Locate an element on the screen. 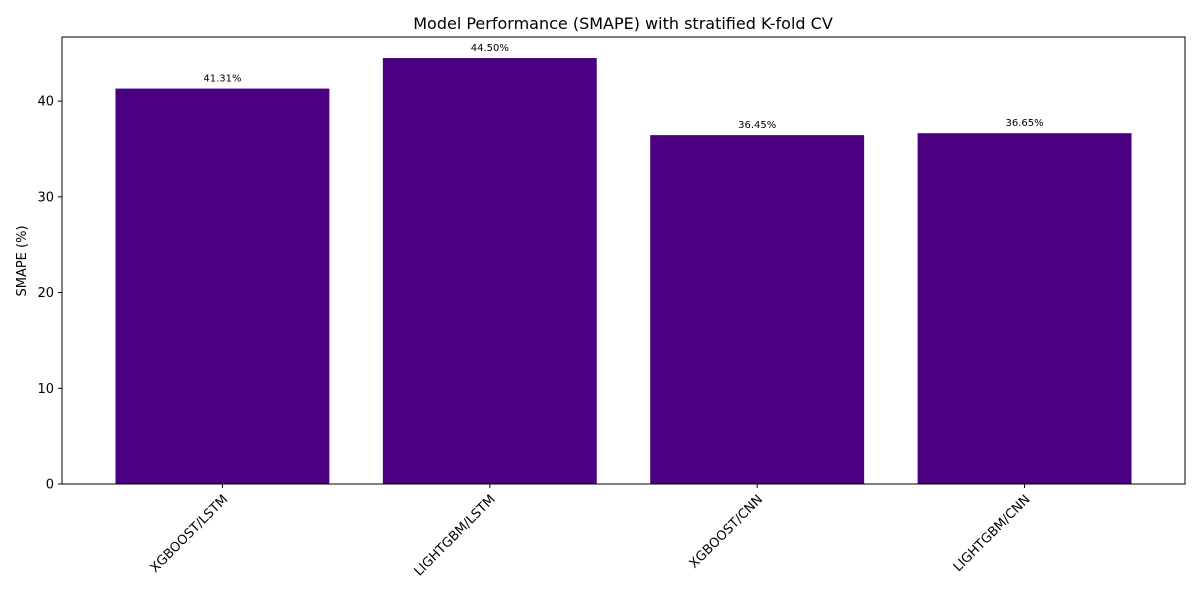 The width and height of the screenshot is (1200, 604). y-tick-label: 10 is located at coordinates (45, 389).